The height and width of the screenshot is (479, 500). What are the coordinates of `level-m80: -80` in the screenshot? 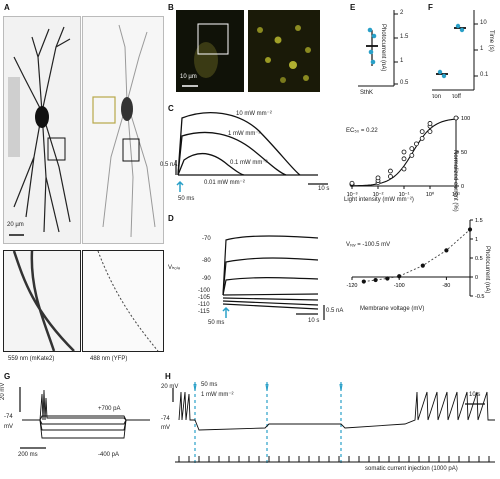 It's located at (206, 261).